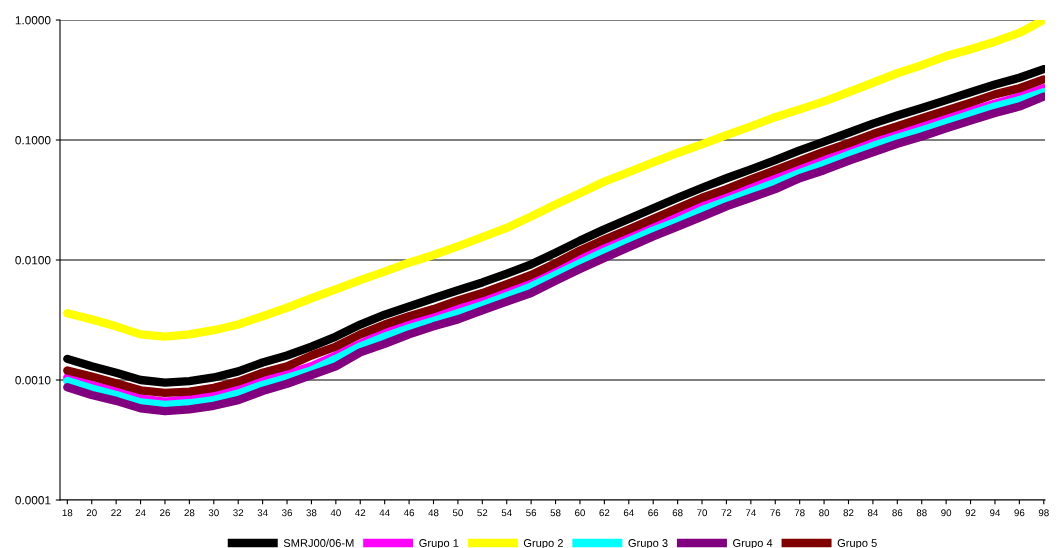 This screenshot has height=548, width=1058. I want to click on y-tick-label: 0.0100, so click(33, 260).